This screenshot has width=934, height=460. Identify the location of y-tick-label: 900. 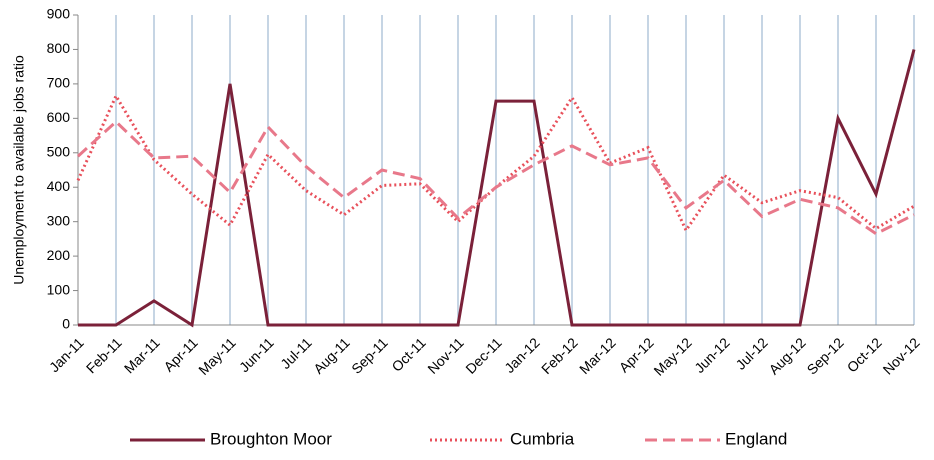
(59, 14).